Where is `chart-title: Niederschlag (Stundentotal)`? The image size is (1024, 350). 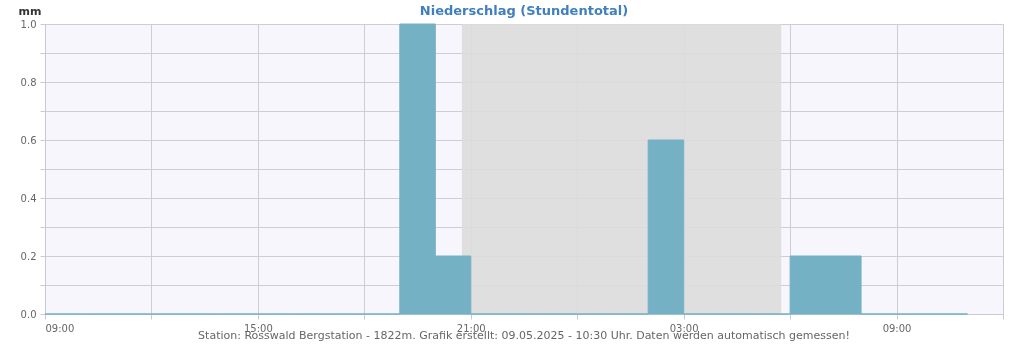 chart-title: Niederschlag (Stundentotal) is located at coordinates (524, 10).